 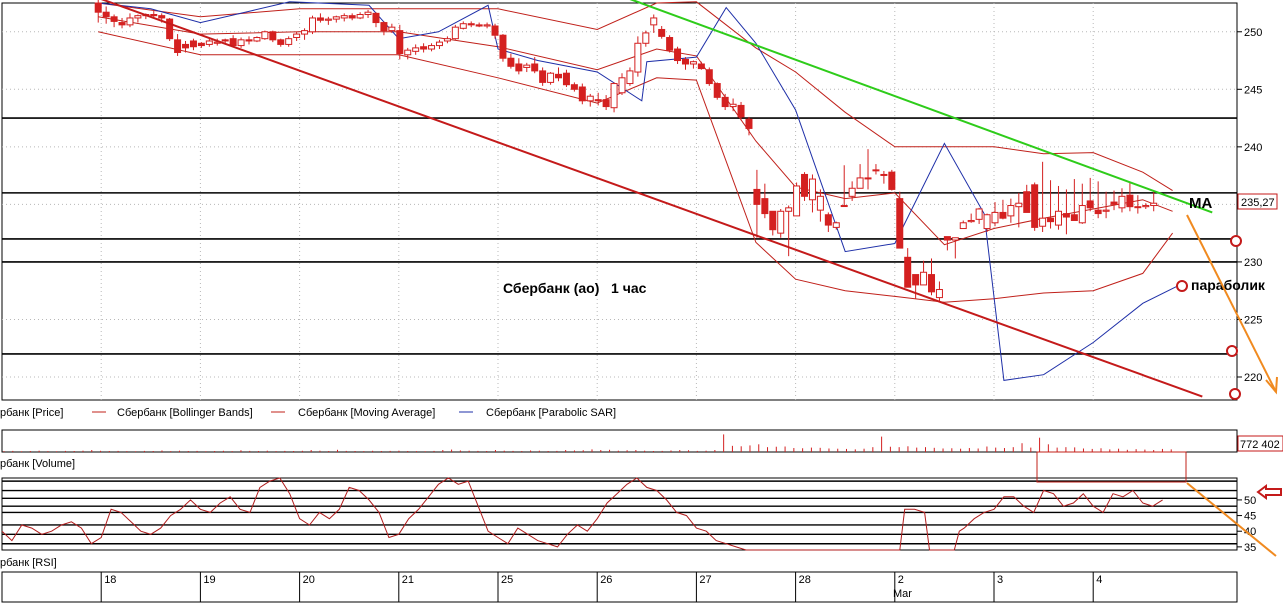 What do you see at coordinates (31, 413) in the screenshot?
I see `legend-price: рбанк [Price]` at bounding box center [31, 413].